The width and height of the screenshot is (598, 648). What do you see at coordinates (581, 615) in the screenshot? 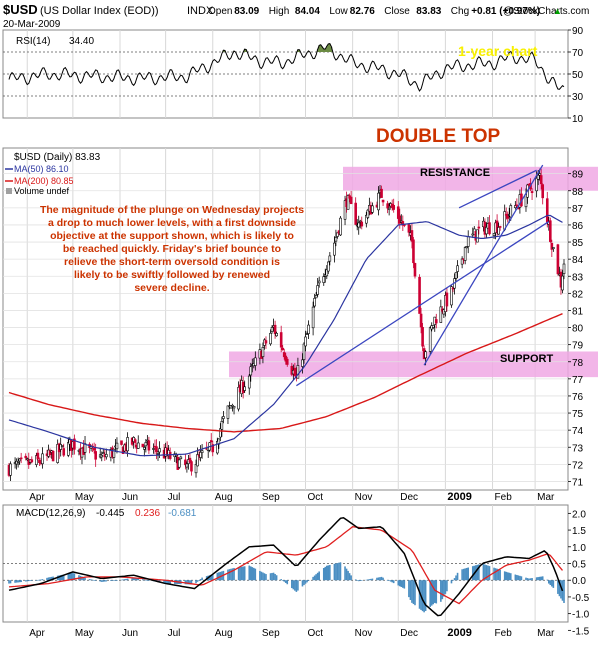
I see `macd-y-tick-label: -1.0` at bounding box center [581, 615].